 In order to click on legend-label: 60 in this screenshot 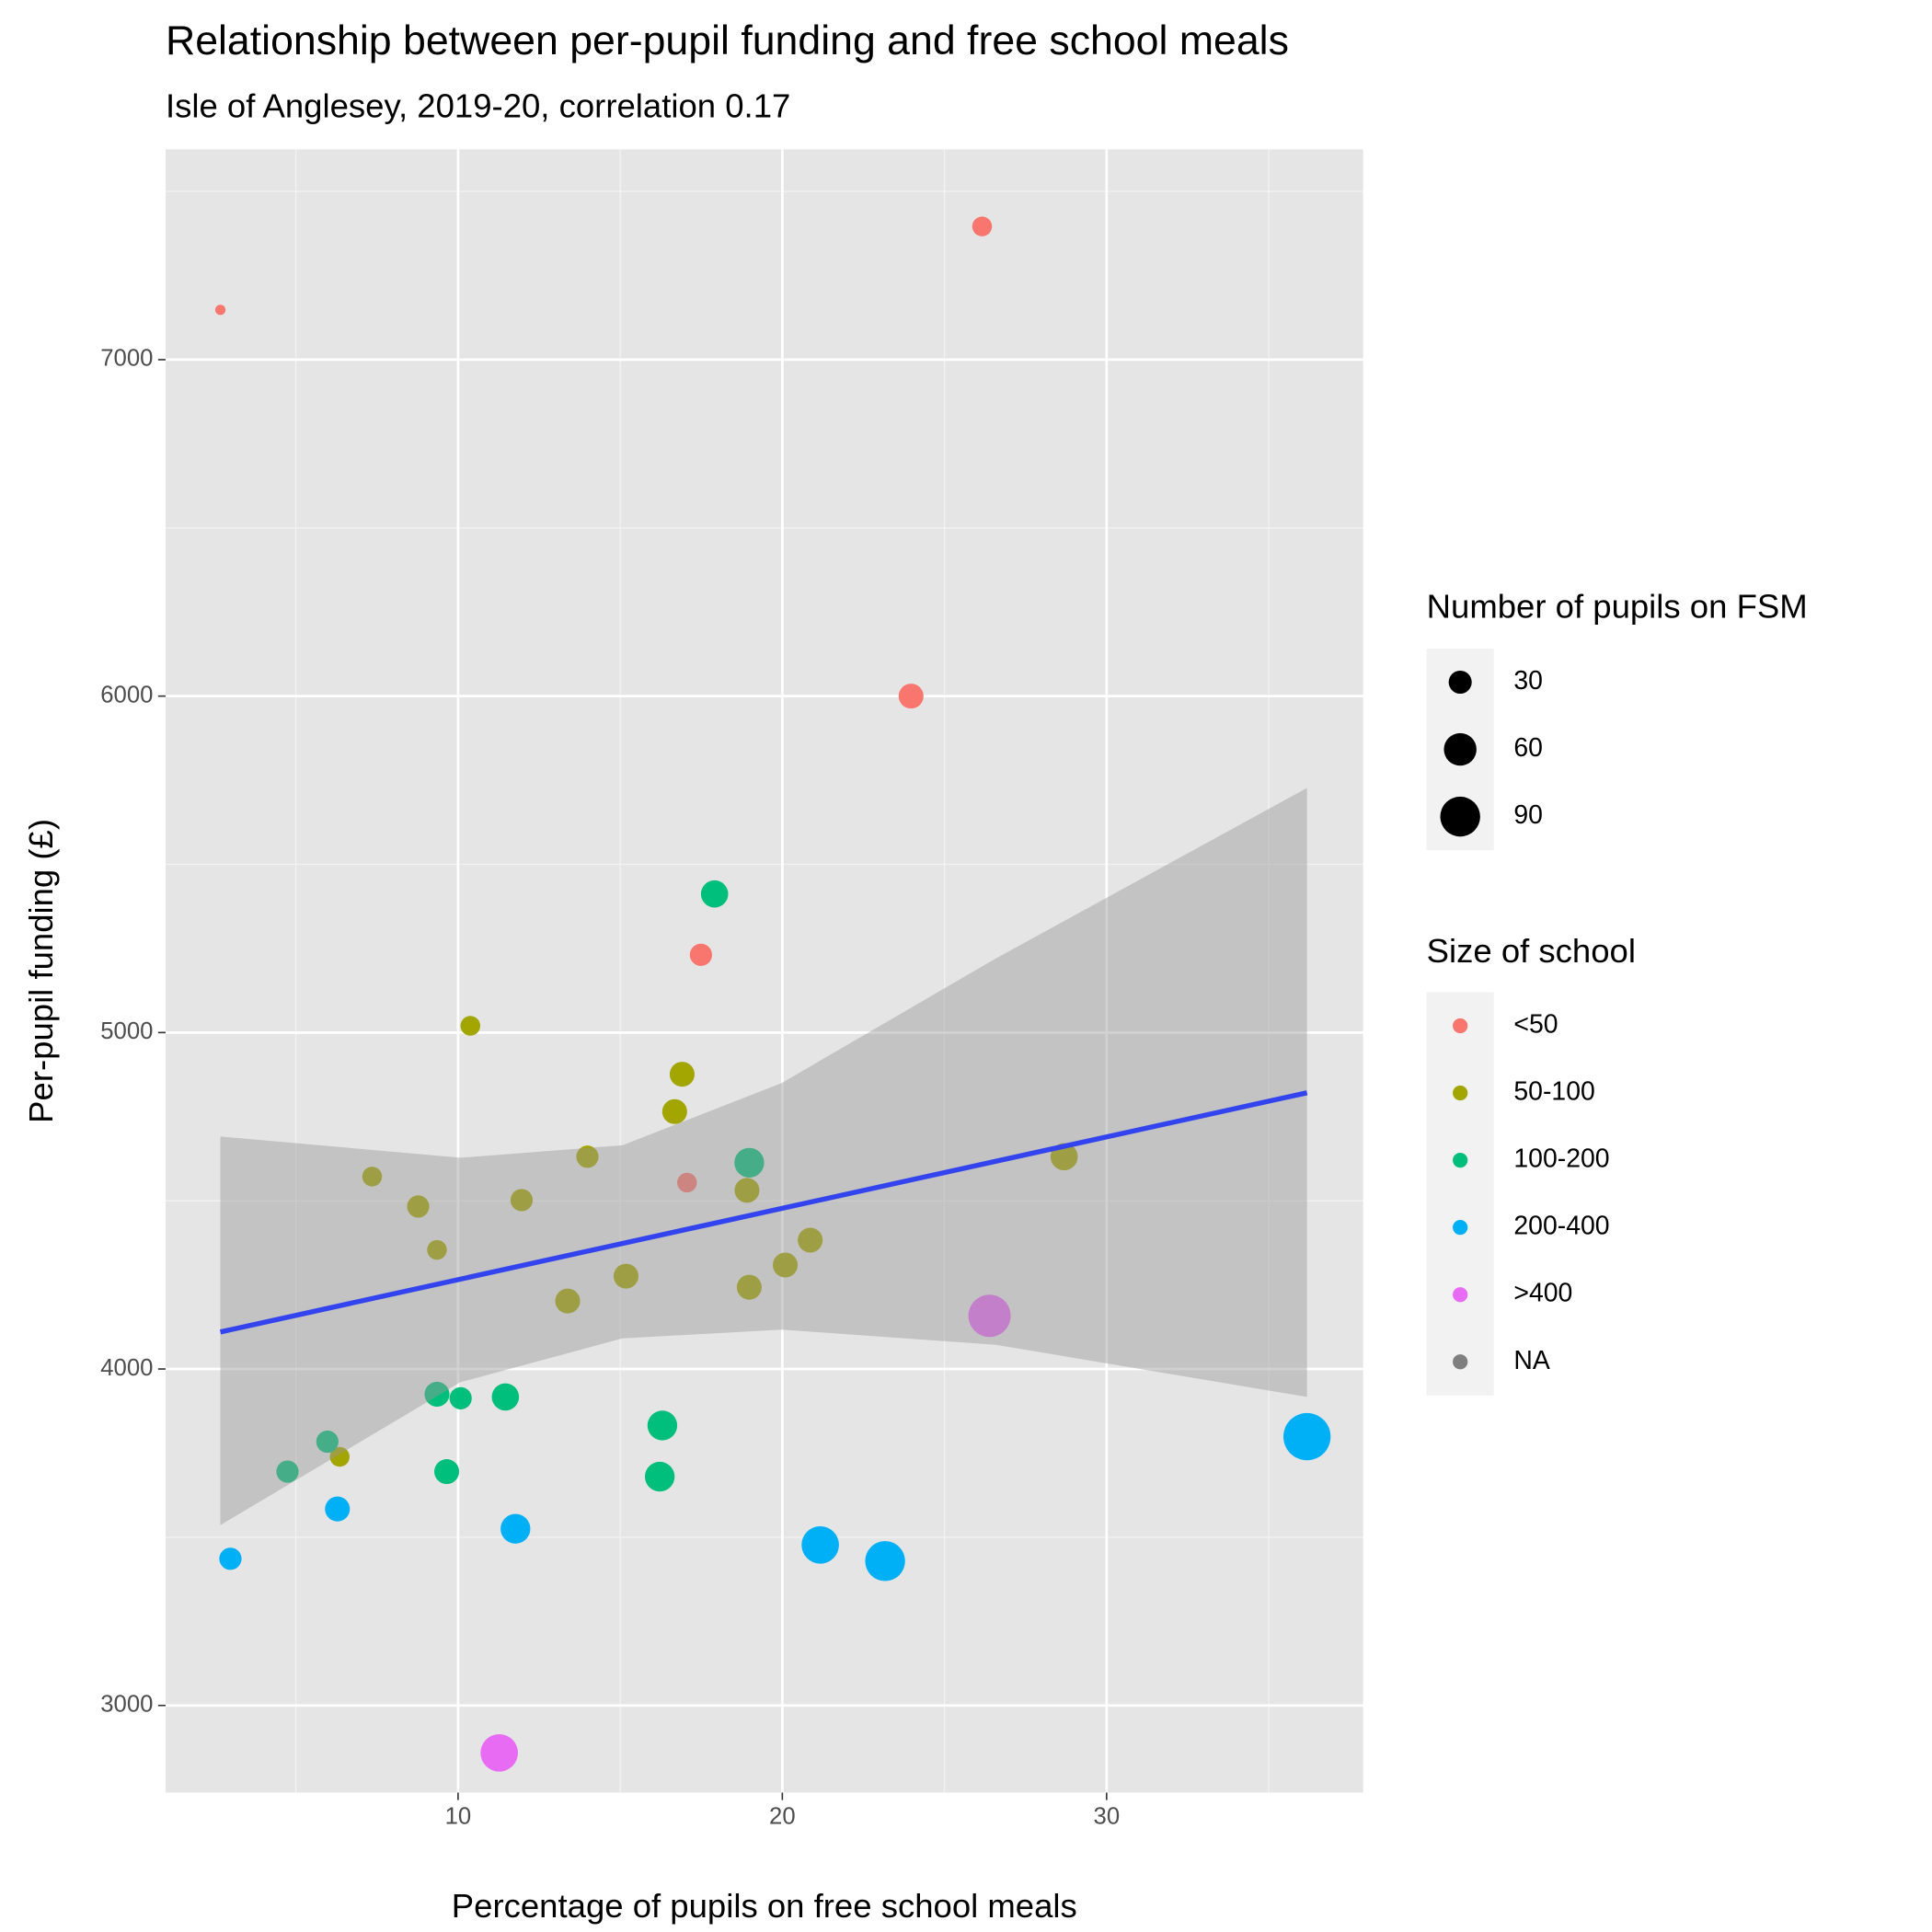, I will do `click(1528, 748)`.